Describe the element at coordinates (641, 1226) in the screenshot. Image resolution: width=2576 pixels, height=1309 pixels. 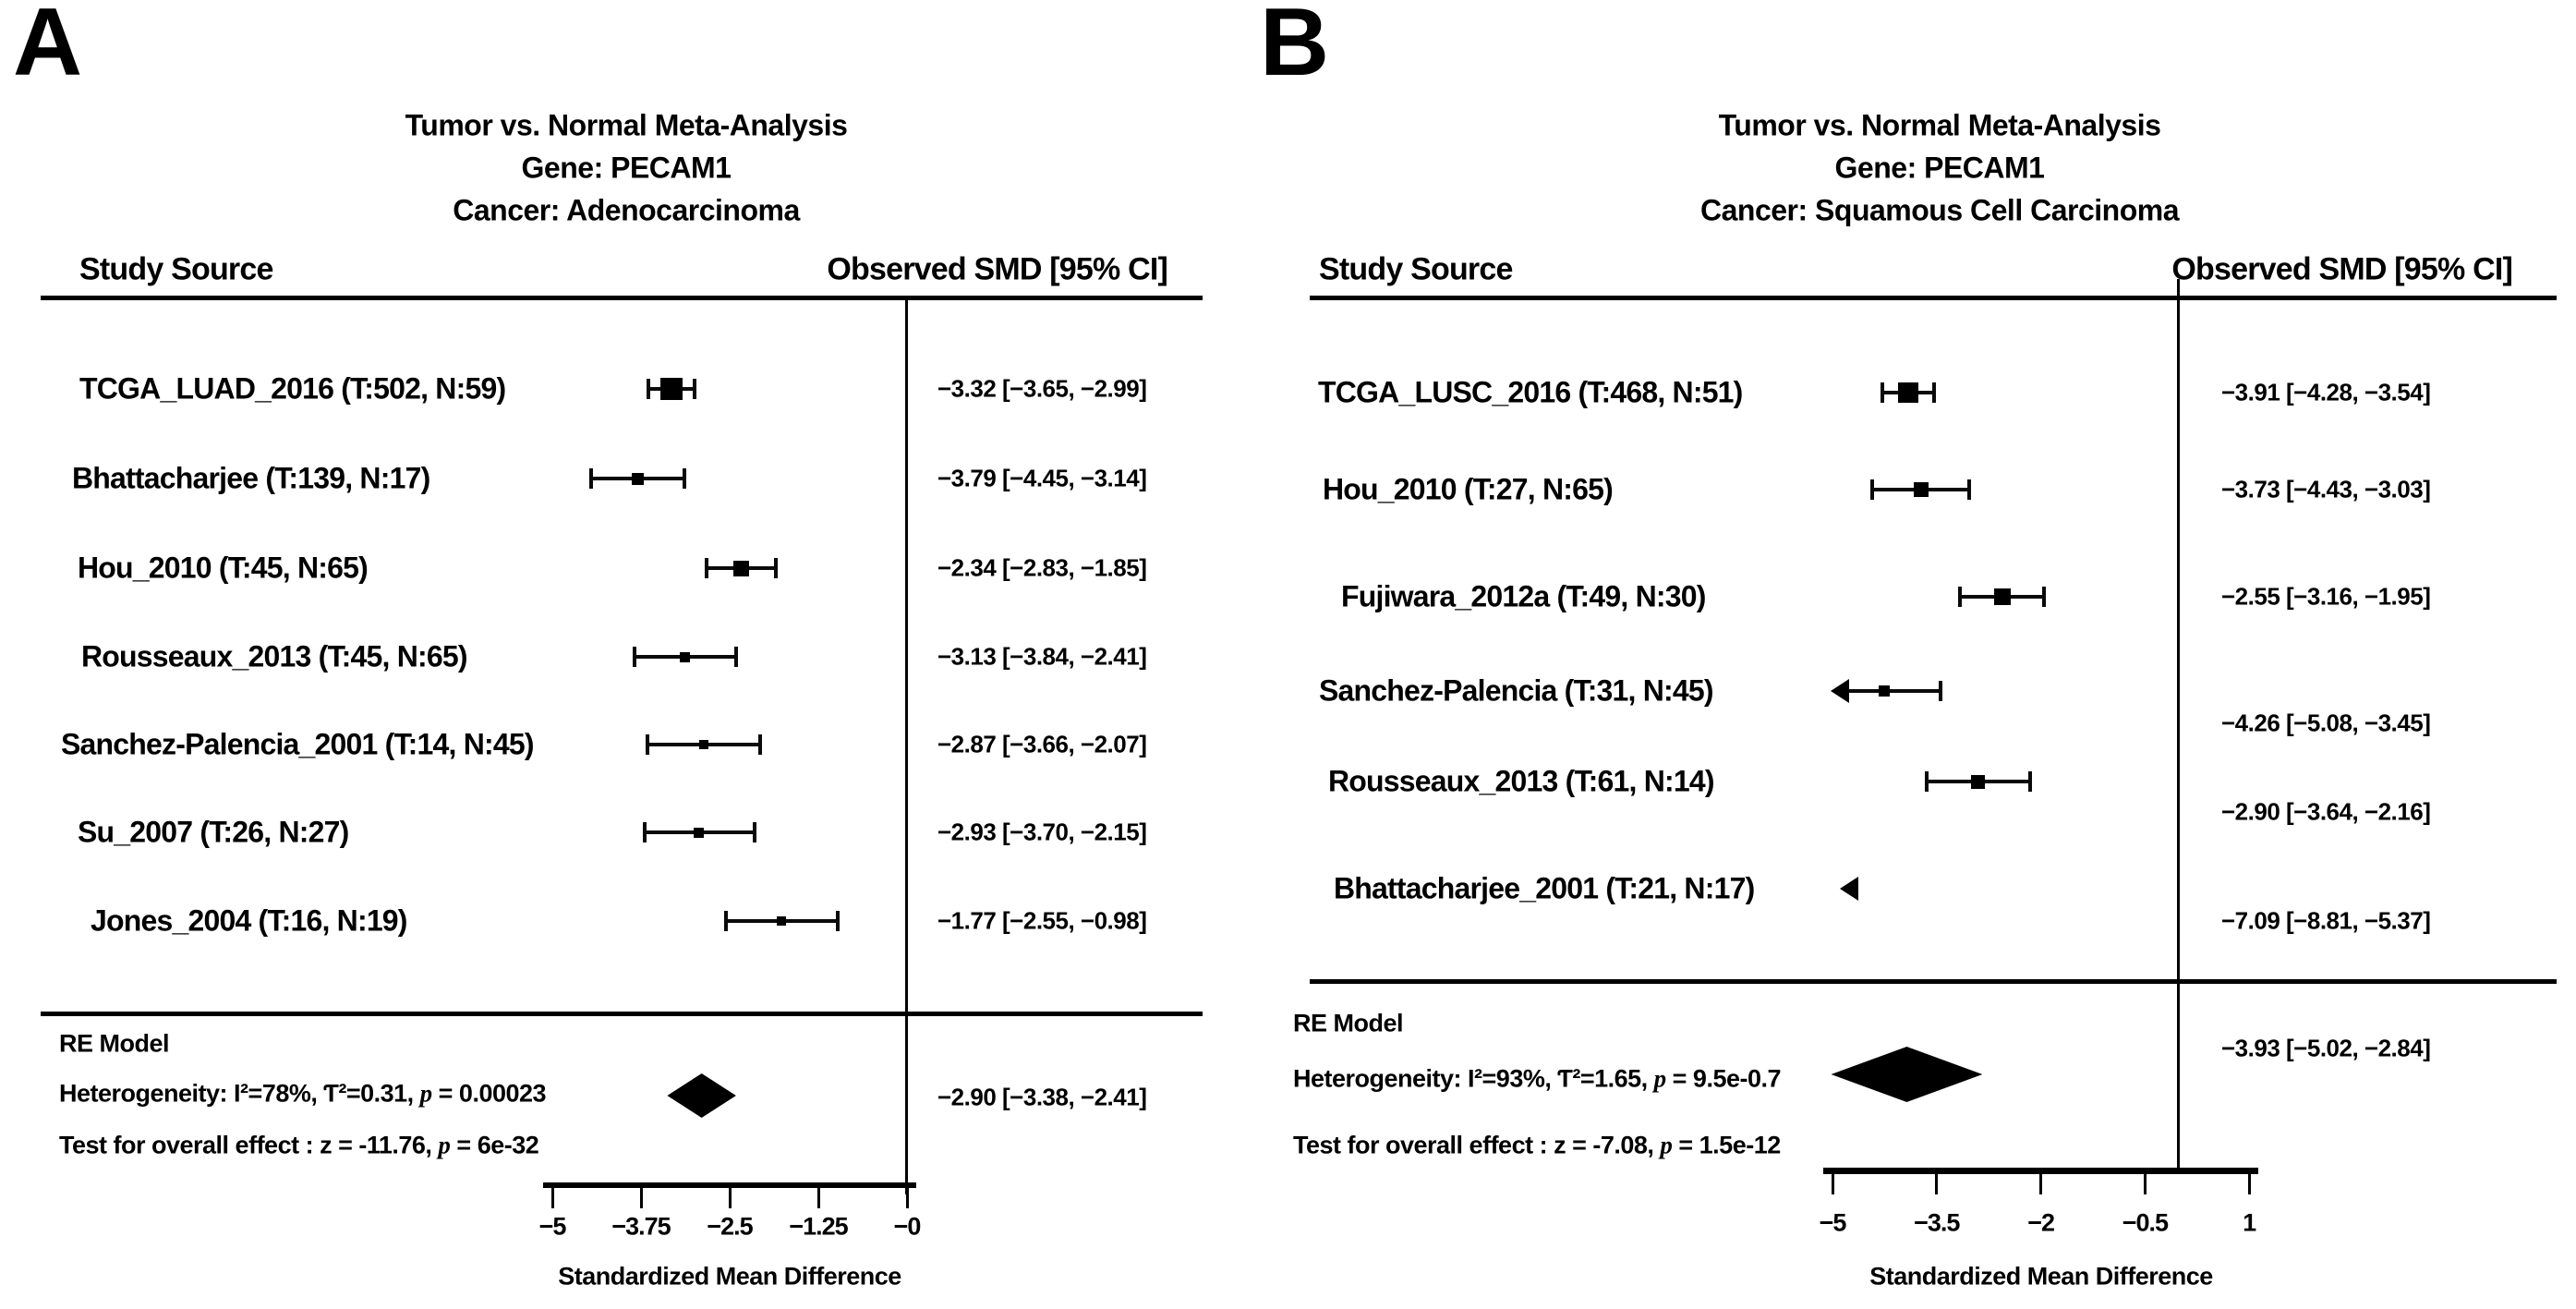
I see `axis-tick-label: −3.75` at that location.